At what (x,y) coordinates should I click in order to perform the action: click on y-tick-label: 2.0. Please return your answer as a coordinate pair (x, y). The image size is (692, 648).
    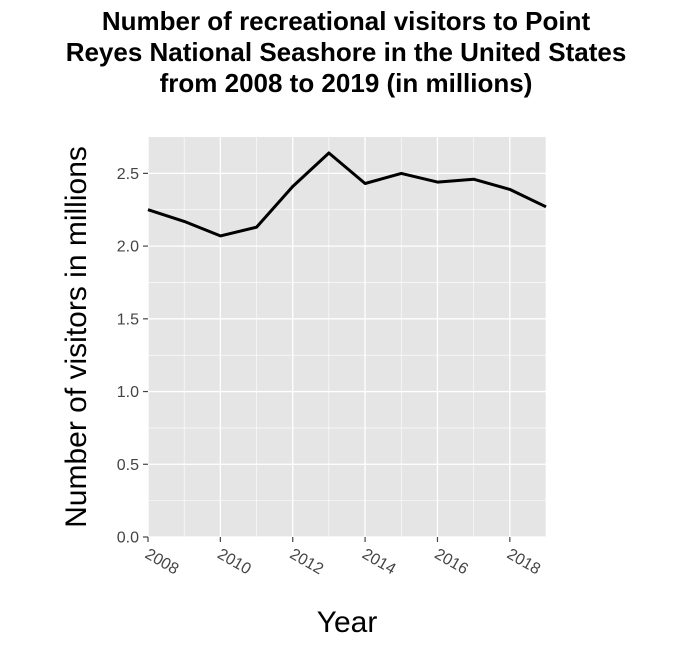
    Looking at the image, I should click on (128, 247).